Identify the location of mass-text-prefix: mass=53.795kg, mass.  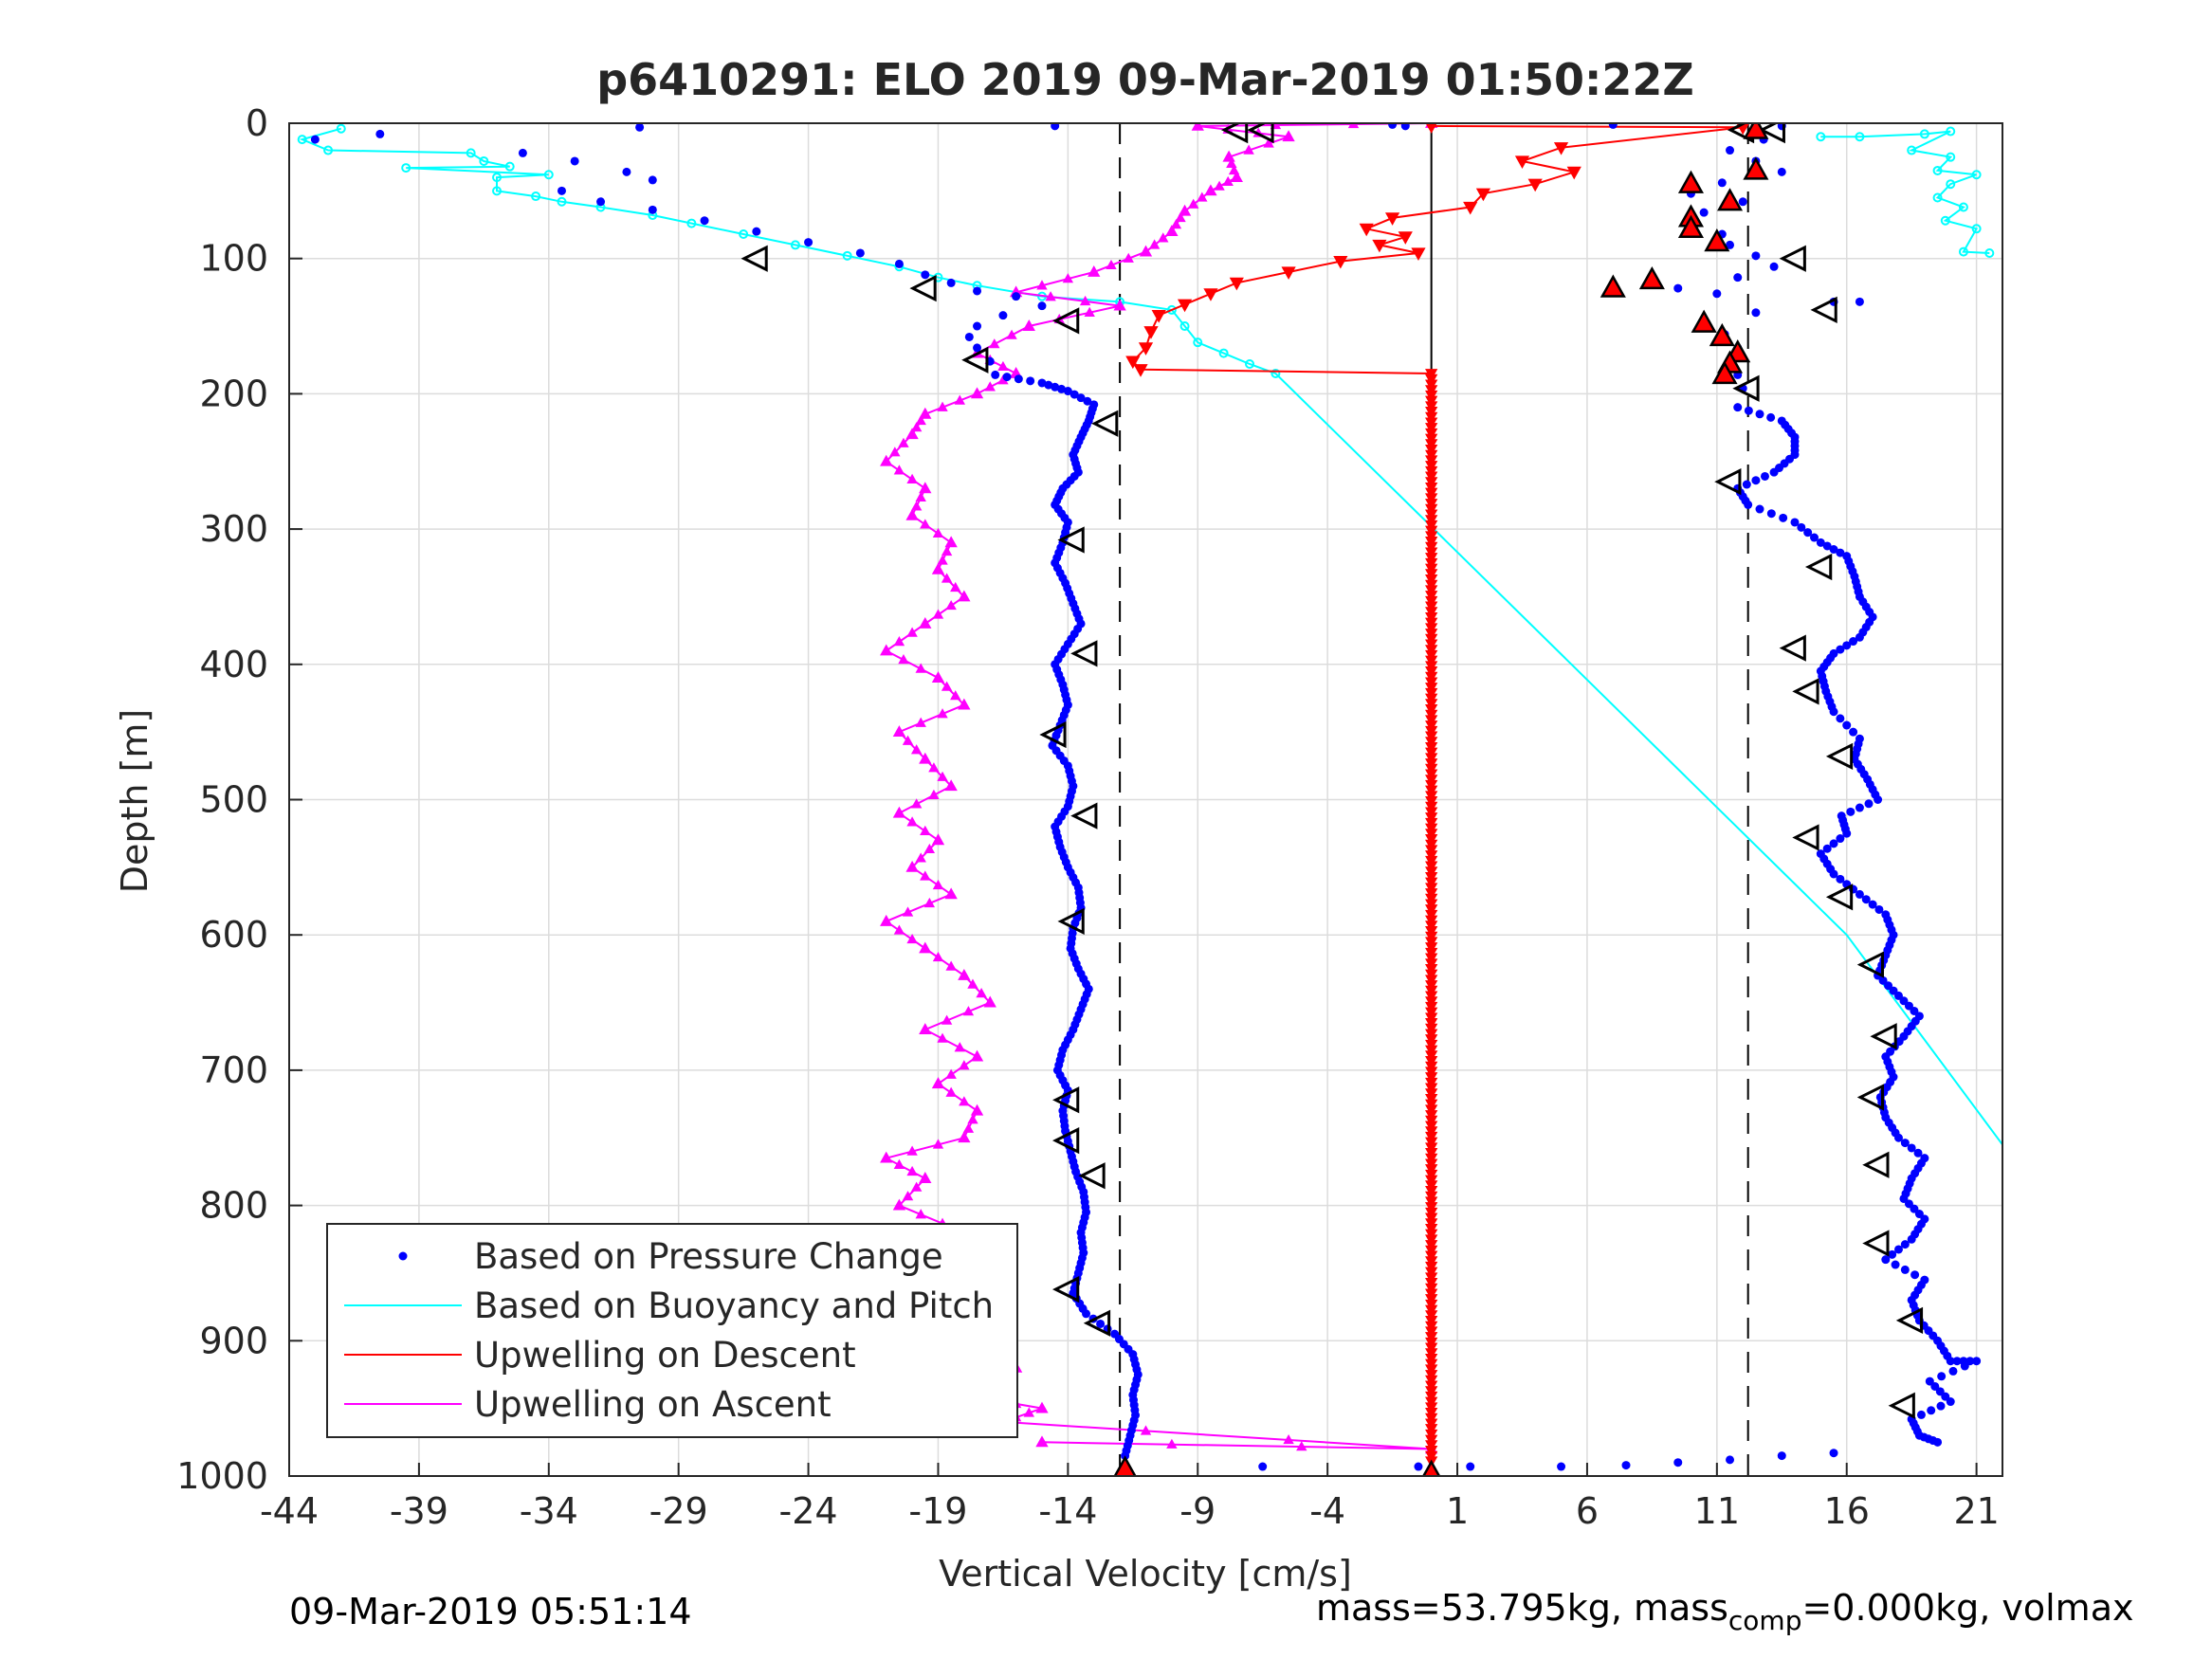
(1522, 1608).